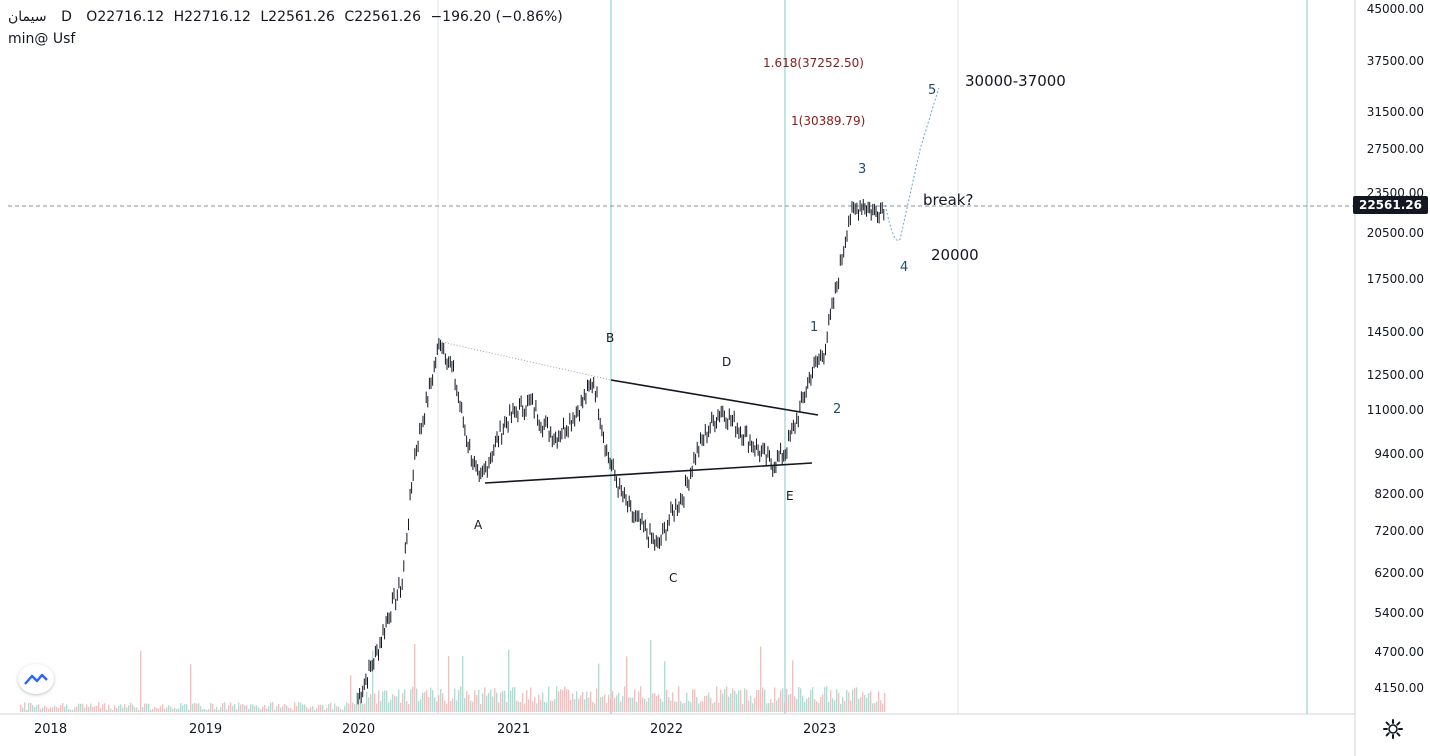 The height and width of the screenshot is (756, 1430). What do you see at coordinates (36, 679) in the screenshot?
I see `tradingview-logo-icon` at bounding box center [36, 679].